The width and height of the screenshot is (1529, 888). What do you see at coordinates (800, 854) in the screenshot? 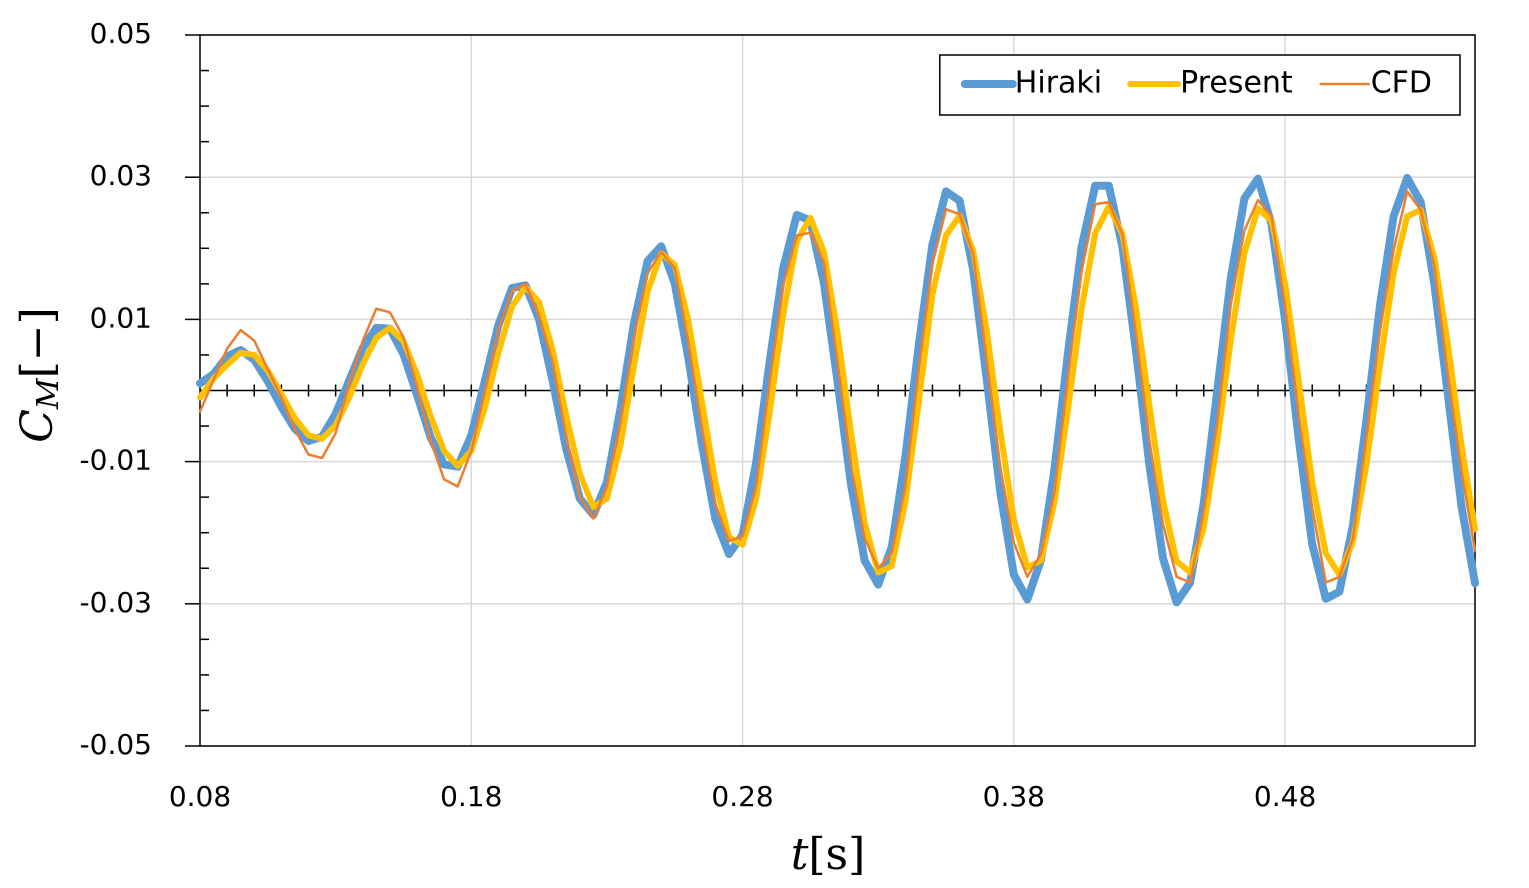
I see `x-symbol: t` at bounding box center [800, 854].